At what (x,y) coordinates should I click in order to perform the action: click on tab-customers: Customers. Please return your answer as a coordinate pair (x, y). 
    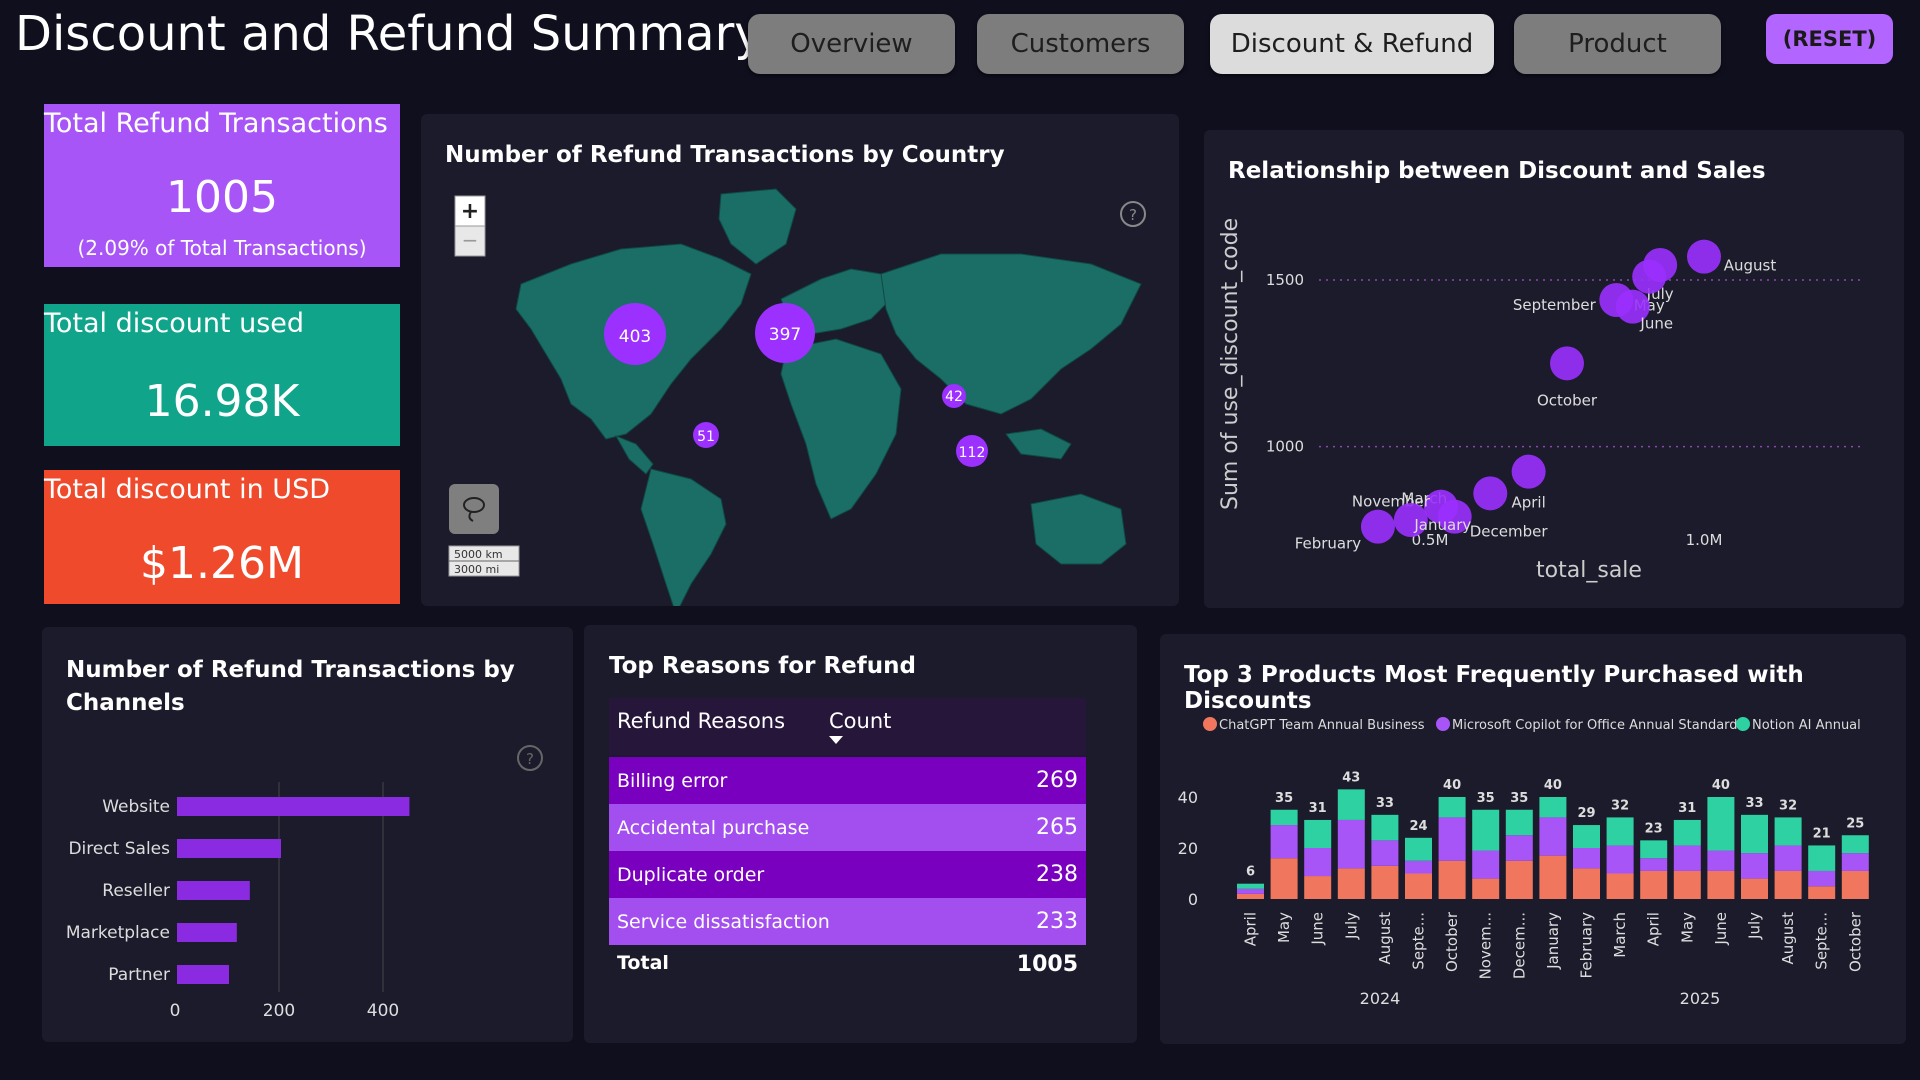
    Looking at the image, I should click on (1080, 44).